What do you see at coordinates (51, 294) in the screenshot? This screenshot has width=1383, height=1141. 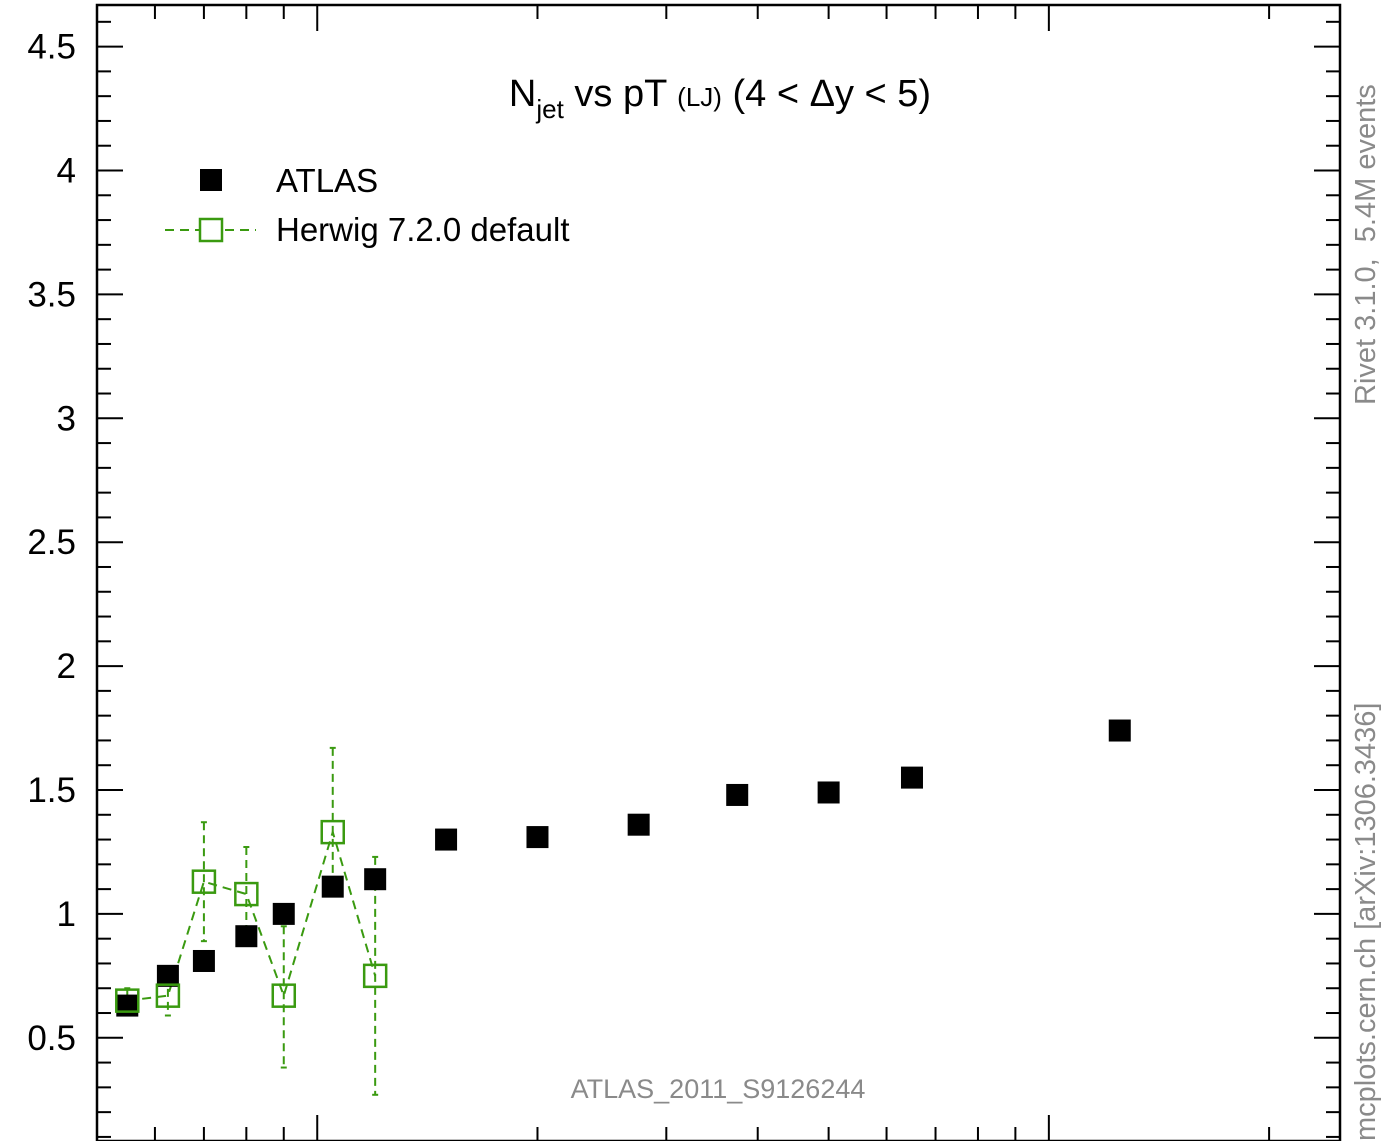 I see `y-tick-label: 3.5` at bounding box center [51, 294].